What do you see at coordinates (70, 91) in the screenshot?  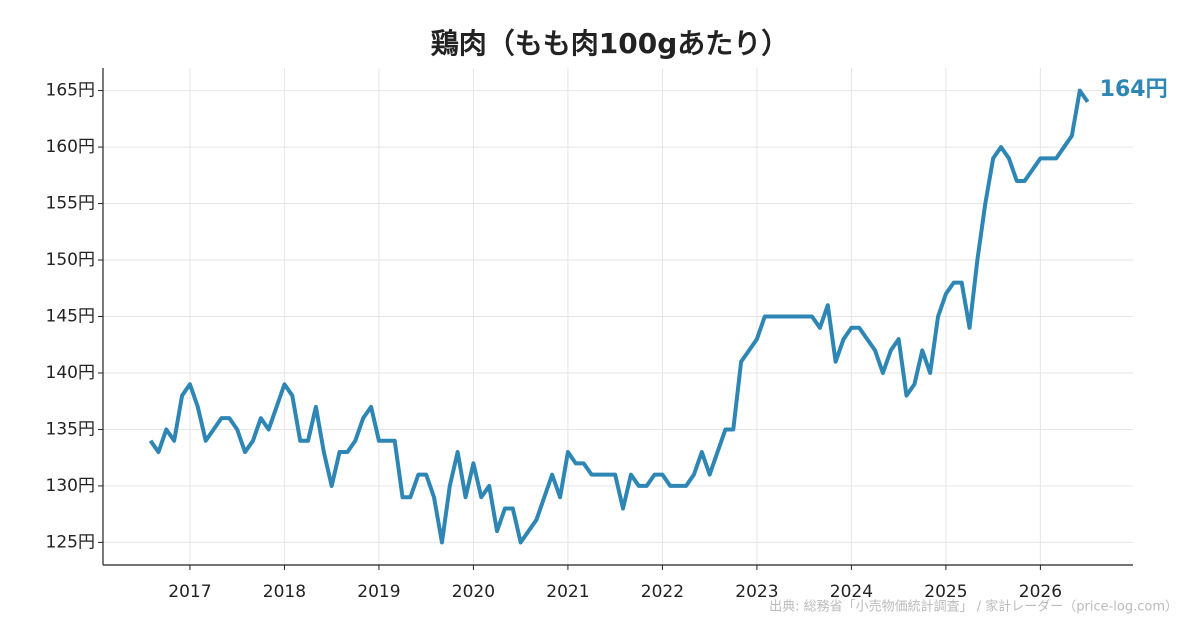 I see `y-tick-label: 165円` at bounding box center [70, 91].